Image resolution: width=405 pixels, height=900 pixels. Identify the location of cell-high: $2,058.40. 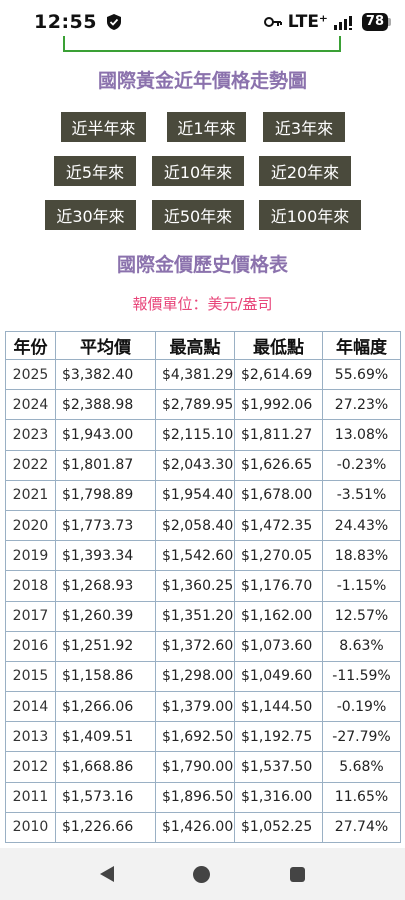
(195, 525).